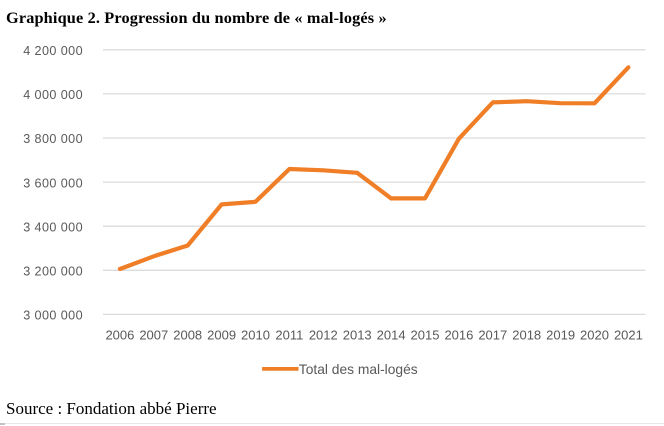 This screenshot has width=664, height=426. What do you see at coordinates (526, 335) in the screenshot?
I see `svg-text: 2018` at bounding box center [526, 335].